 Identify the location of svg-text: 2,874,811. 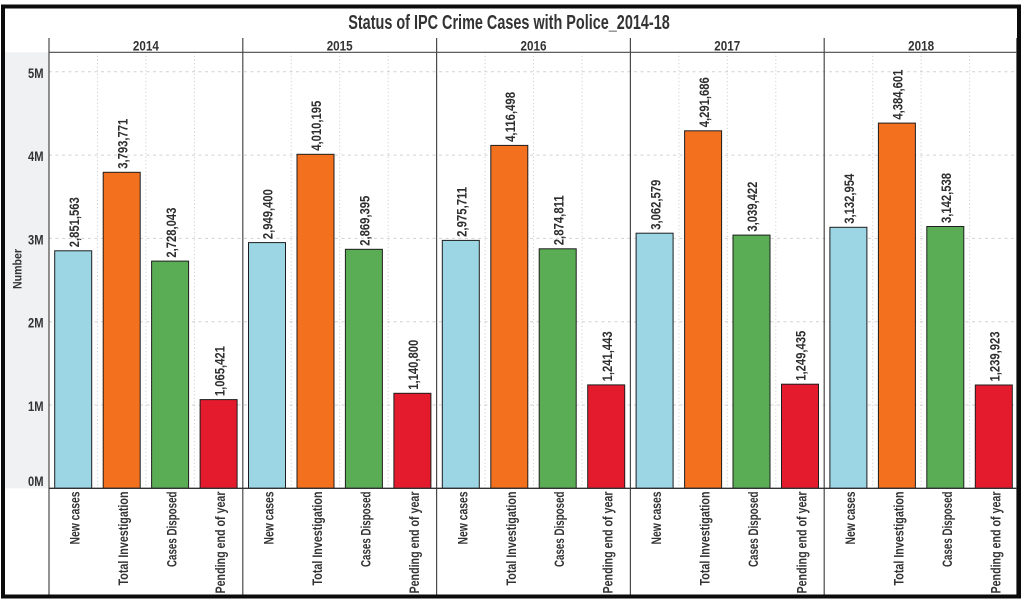
(558, 220).